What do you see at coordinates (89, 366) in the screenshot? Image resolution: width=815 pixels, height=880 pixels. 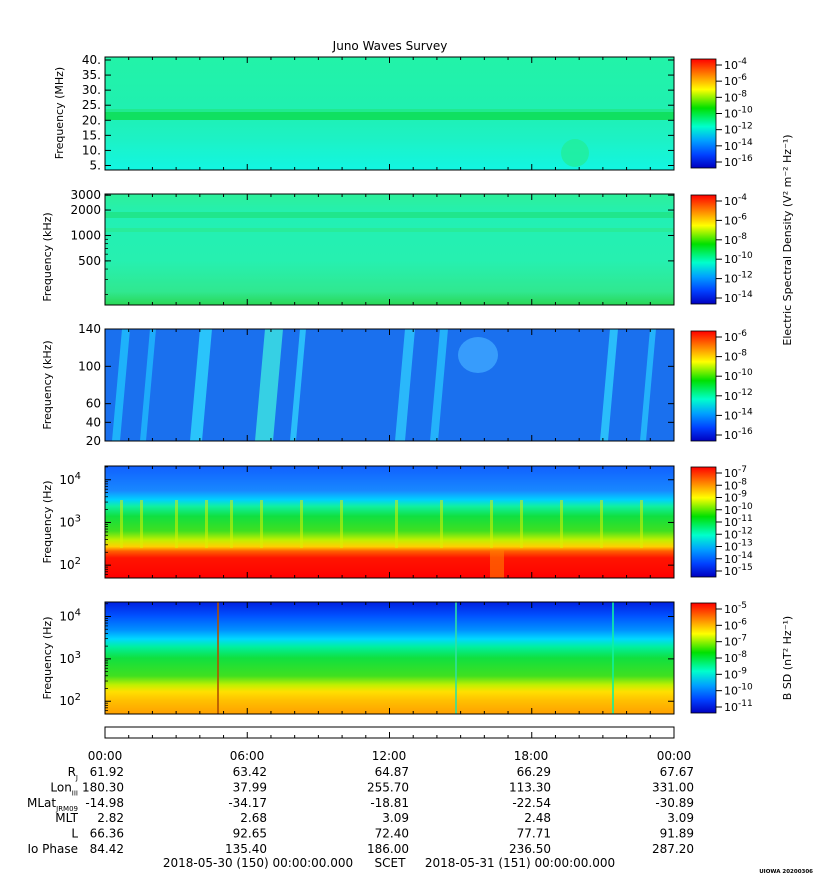 I see `panel-3-ytick-label-3: 100` at bounding box center [89, 366].